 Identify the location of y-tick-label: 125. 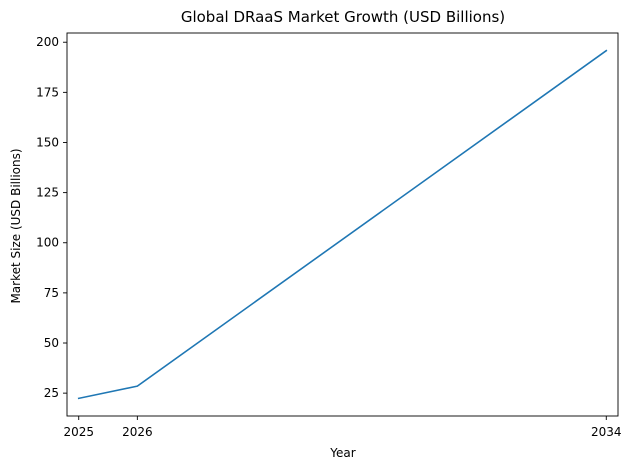
(47, 193).